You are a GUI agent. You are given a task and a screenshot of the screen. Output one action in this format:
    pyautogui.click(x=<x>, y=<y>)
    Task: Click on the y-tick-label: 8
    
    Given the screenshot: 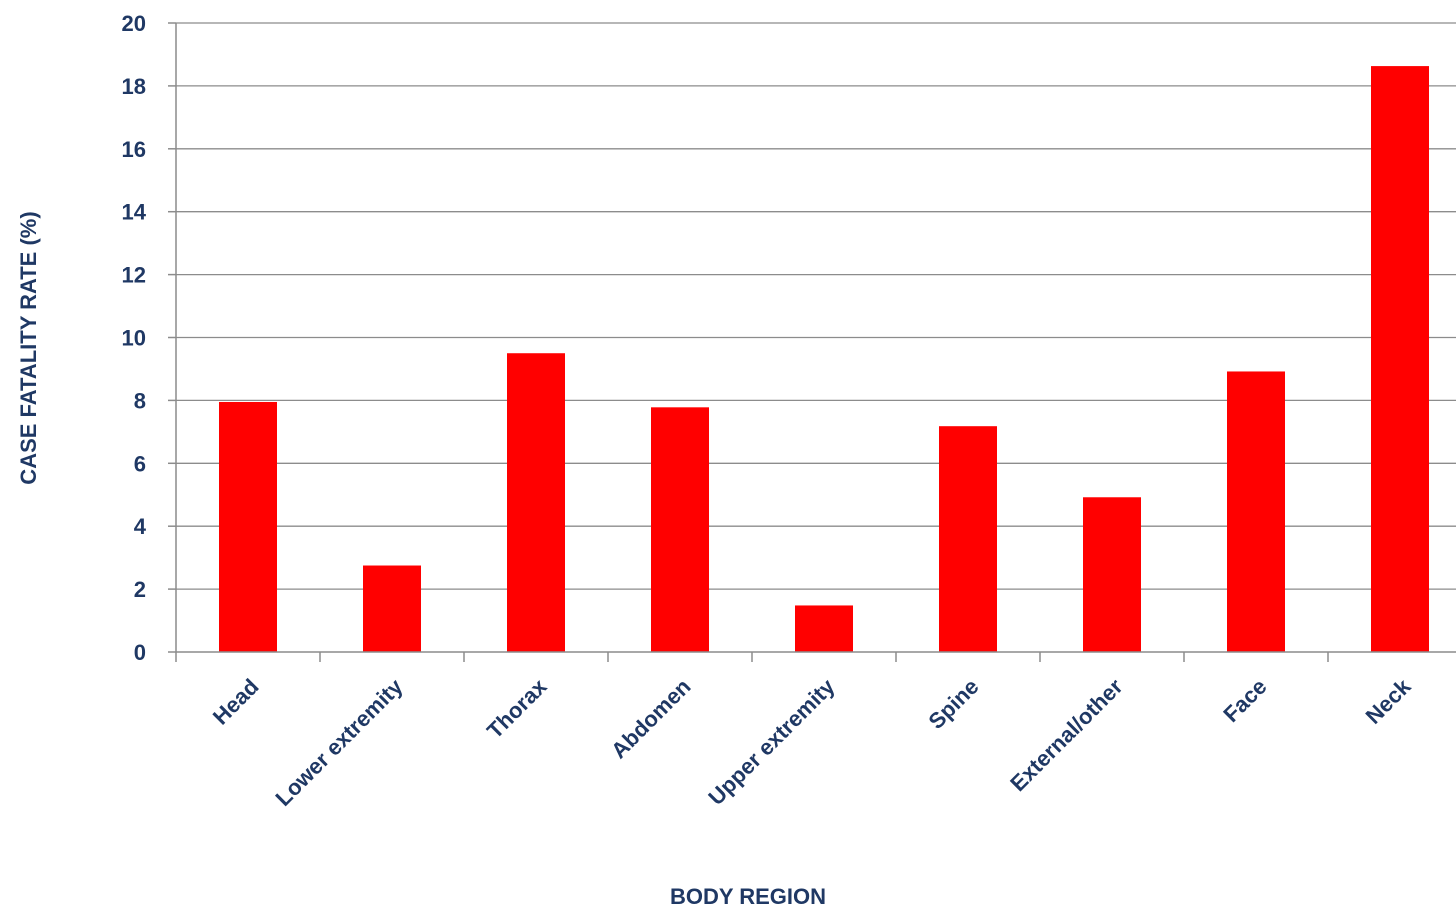 What is the action you would take?
    pyautogui.click(x=140, y=400)
    